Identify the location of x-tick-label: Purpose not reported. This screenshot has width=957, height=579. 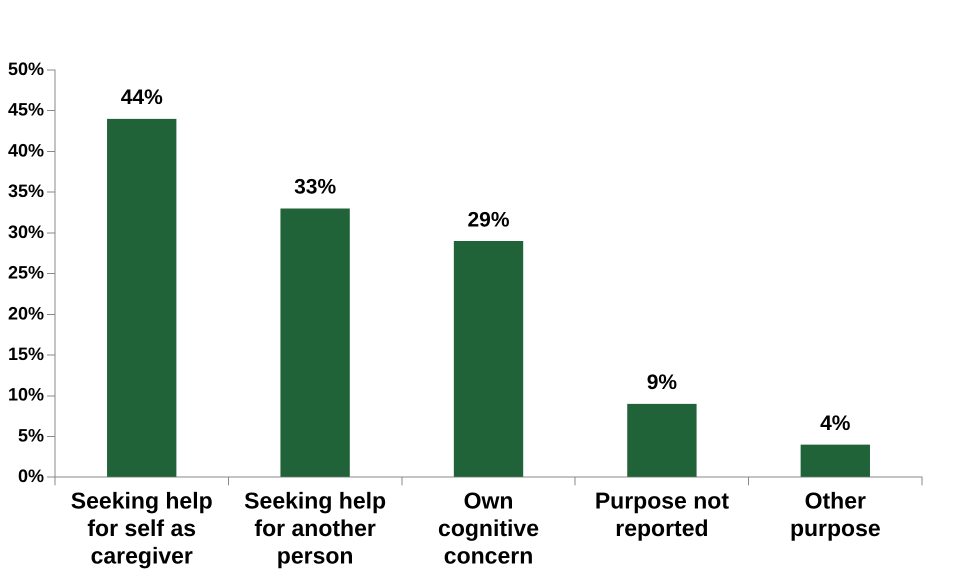
(662, 514).